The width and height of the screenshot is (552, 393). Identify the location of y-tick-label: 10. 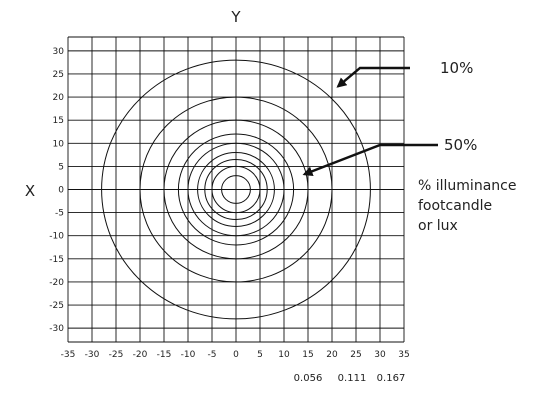
(59, 144).